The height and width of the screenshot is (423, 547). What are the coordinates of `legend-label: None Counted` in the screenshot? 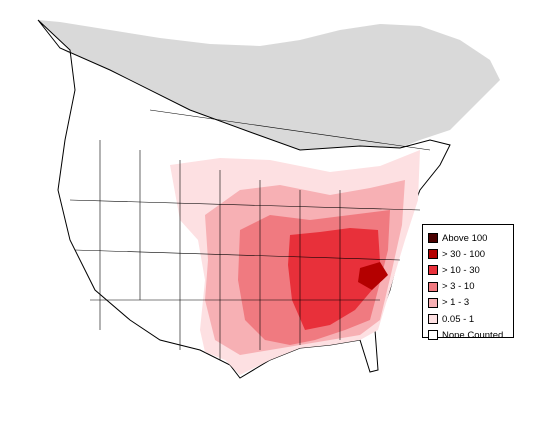 It's located at (473, 335).